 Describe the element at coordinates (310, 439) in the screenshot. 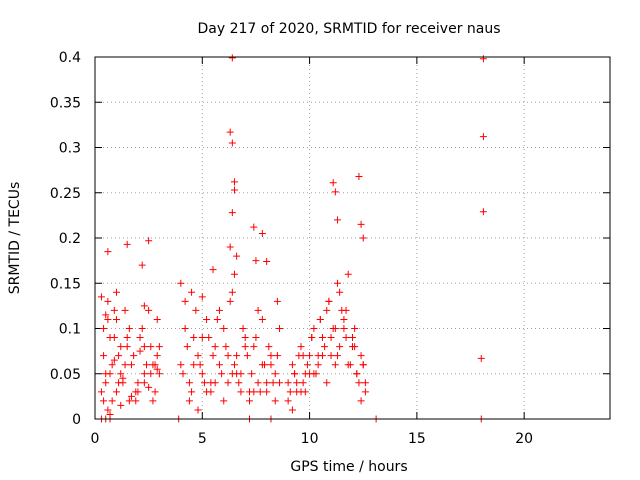

I see `x-tick-label: 10` at that location.